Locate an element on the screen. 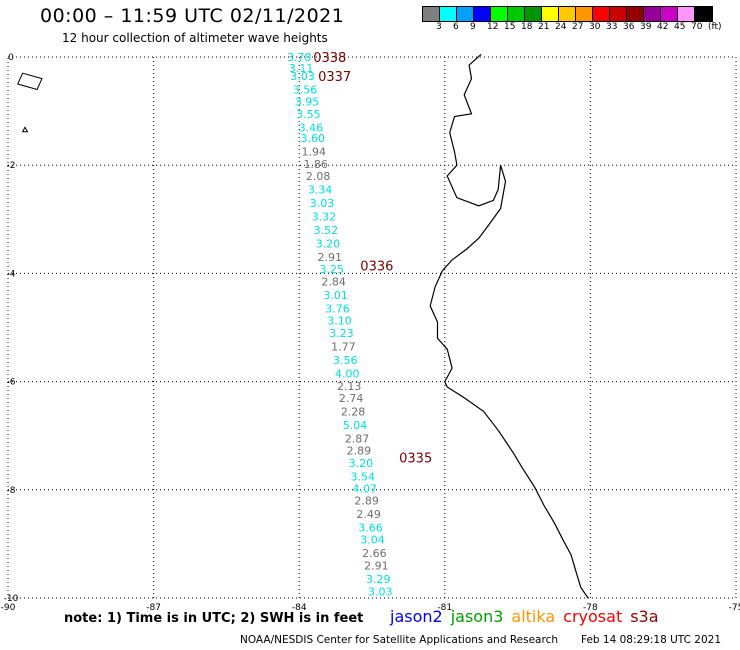 The image size is (740, 650). wave-height-value: 3.11 is located at coordinates (301, 68).